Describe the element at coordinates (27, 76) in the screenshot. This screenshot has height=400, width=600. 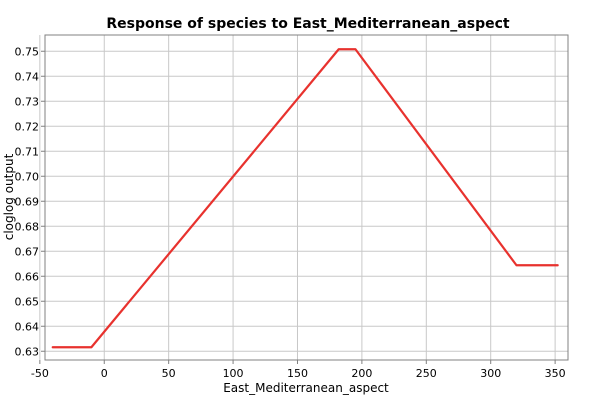
I see `y-tick-label: 0.74` at that location.